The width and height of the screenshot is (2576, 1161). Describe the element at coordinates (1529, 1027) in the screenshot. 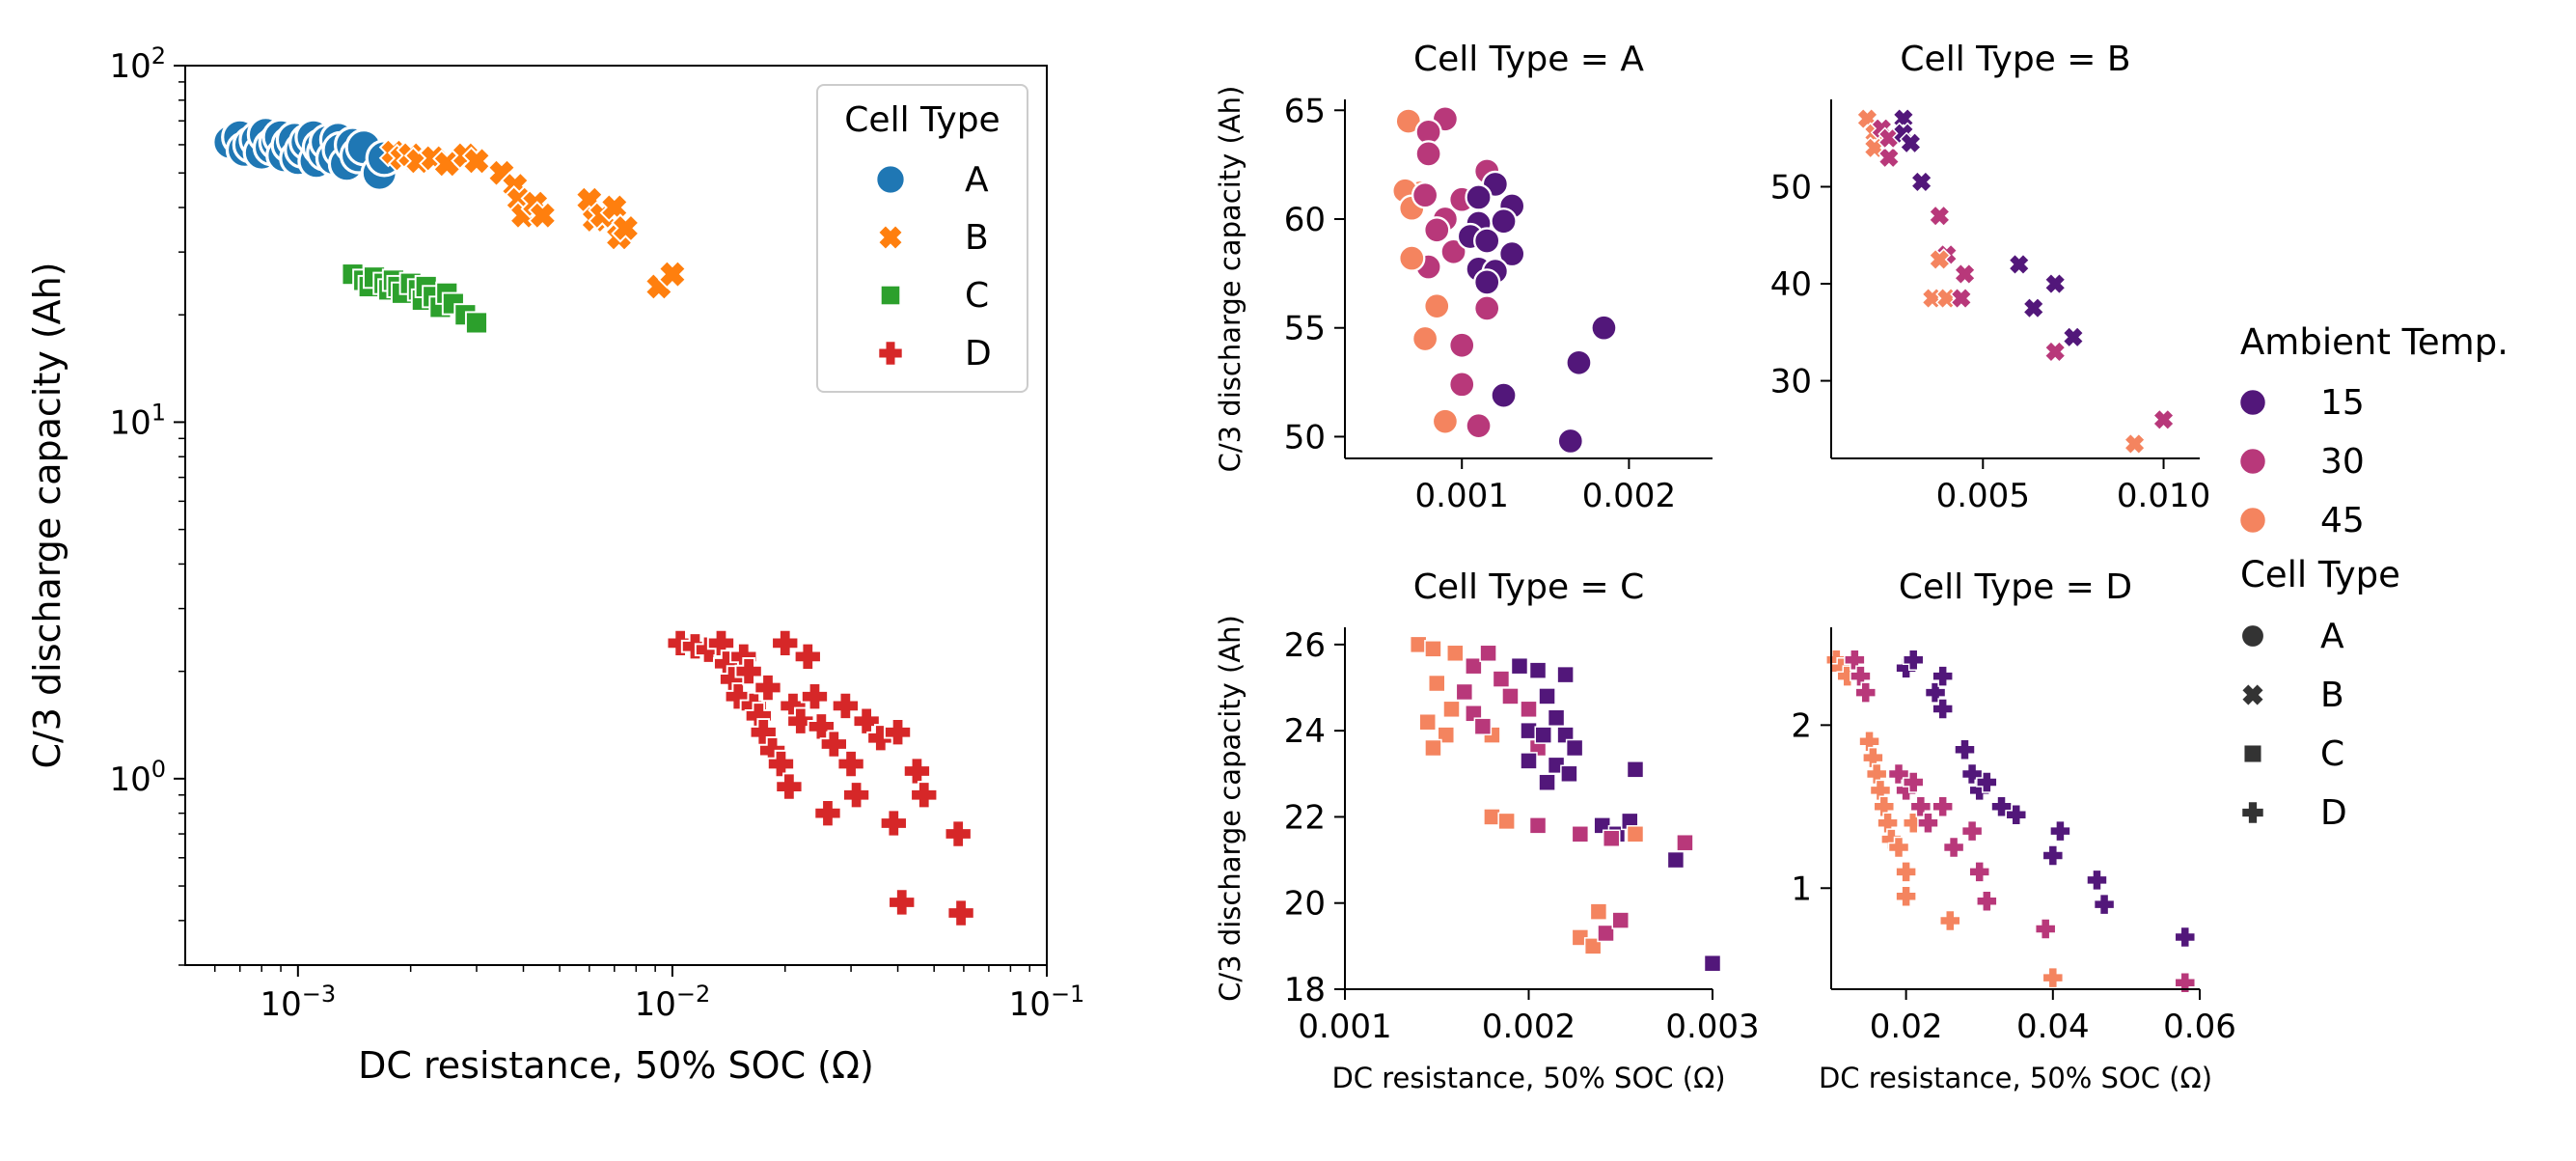

I see `facet-3-x-tick-label-1: 0.002` at that location.